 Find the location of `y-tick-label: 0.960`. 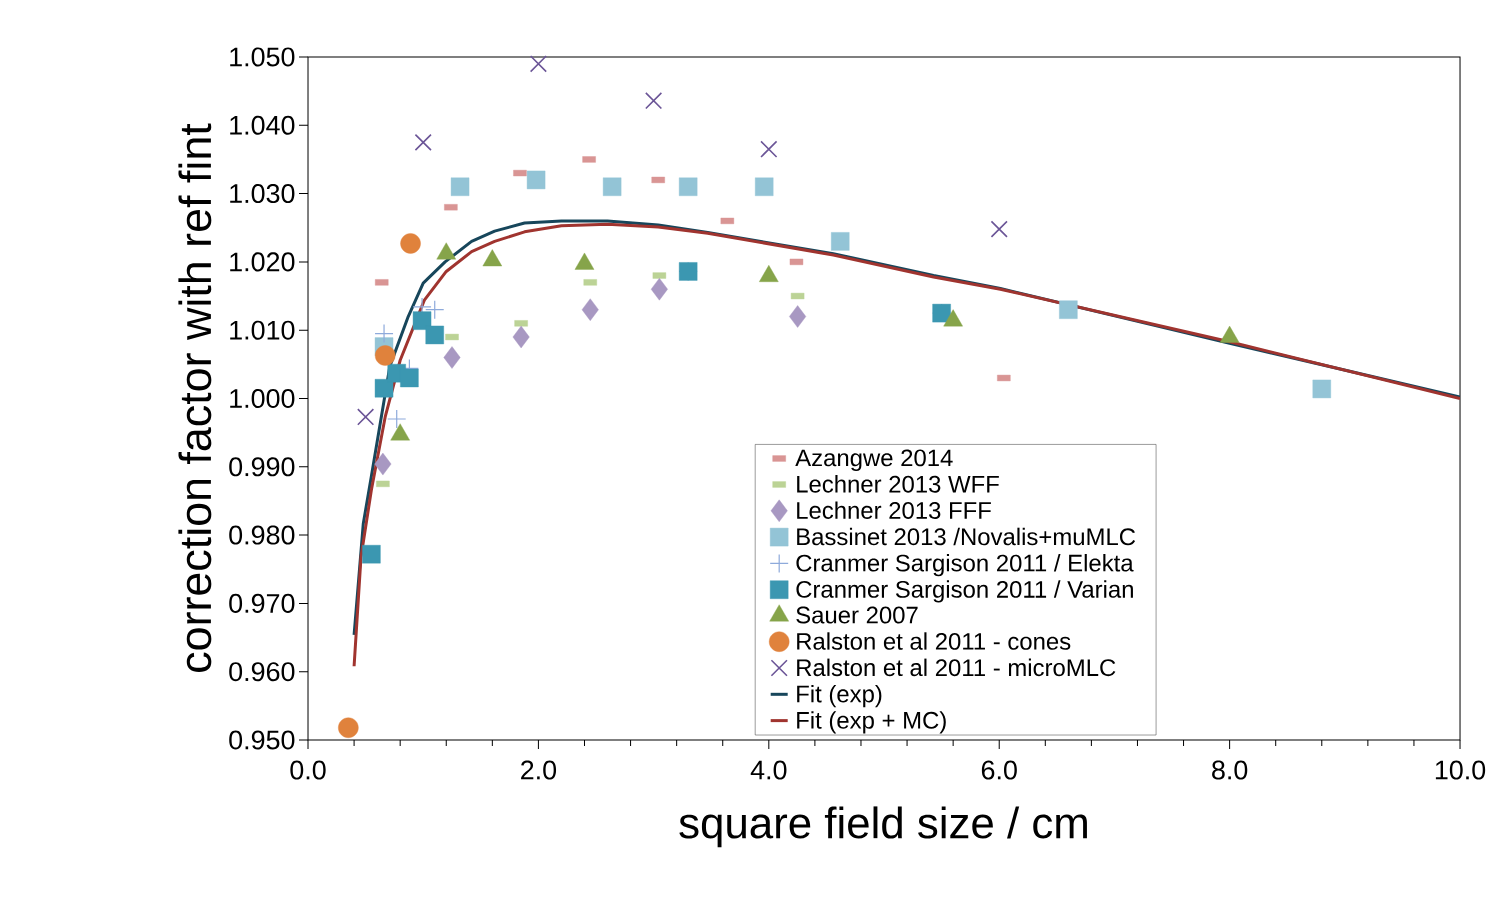

y-tick-label: 0.960 is located at coordinates (262, 672).